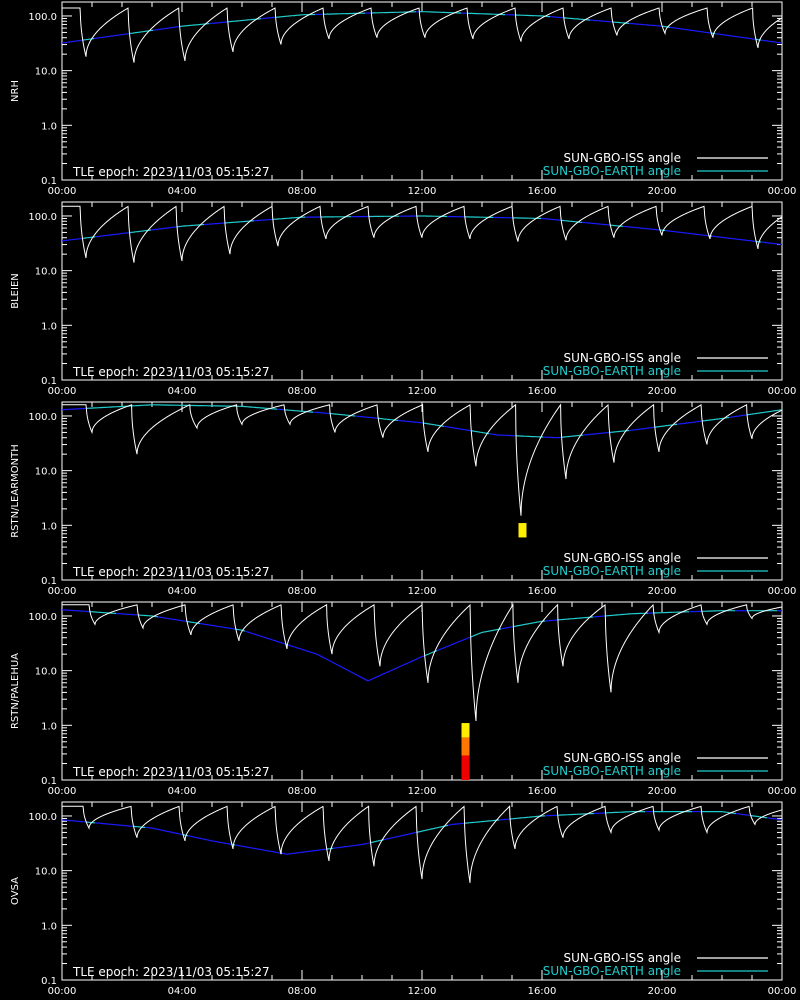  What do you see at coordinates (15, 491) in the screenshot?
I see `y-axis-label: RSTN/LEARMONTH` at bounding box center [15, 491].